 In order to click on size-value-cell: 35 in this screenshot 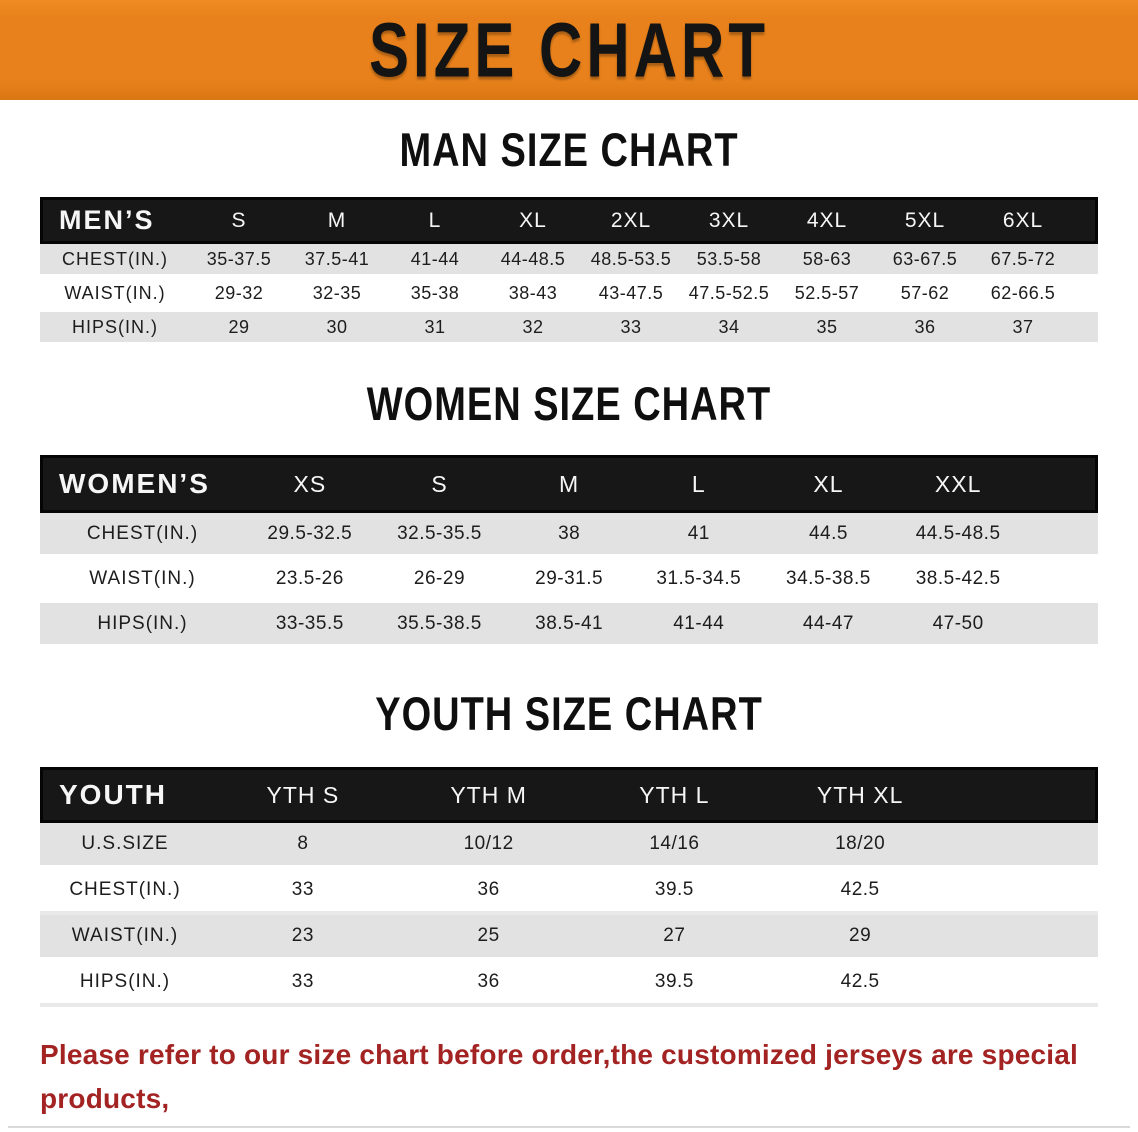, I will do `click(827, 329)`.